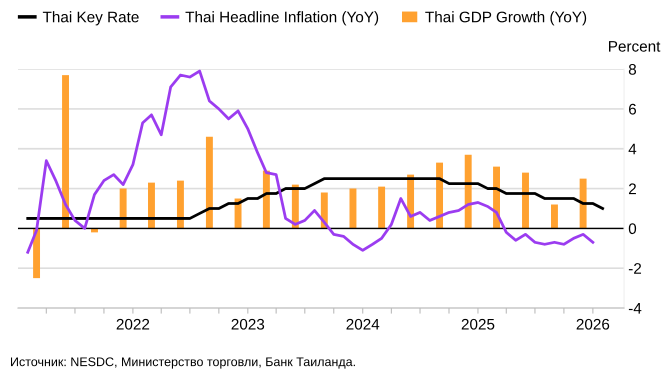  I want to click on line-series, so click(315, 198).